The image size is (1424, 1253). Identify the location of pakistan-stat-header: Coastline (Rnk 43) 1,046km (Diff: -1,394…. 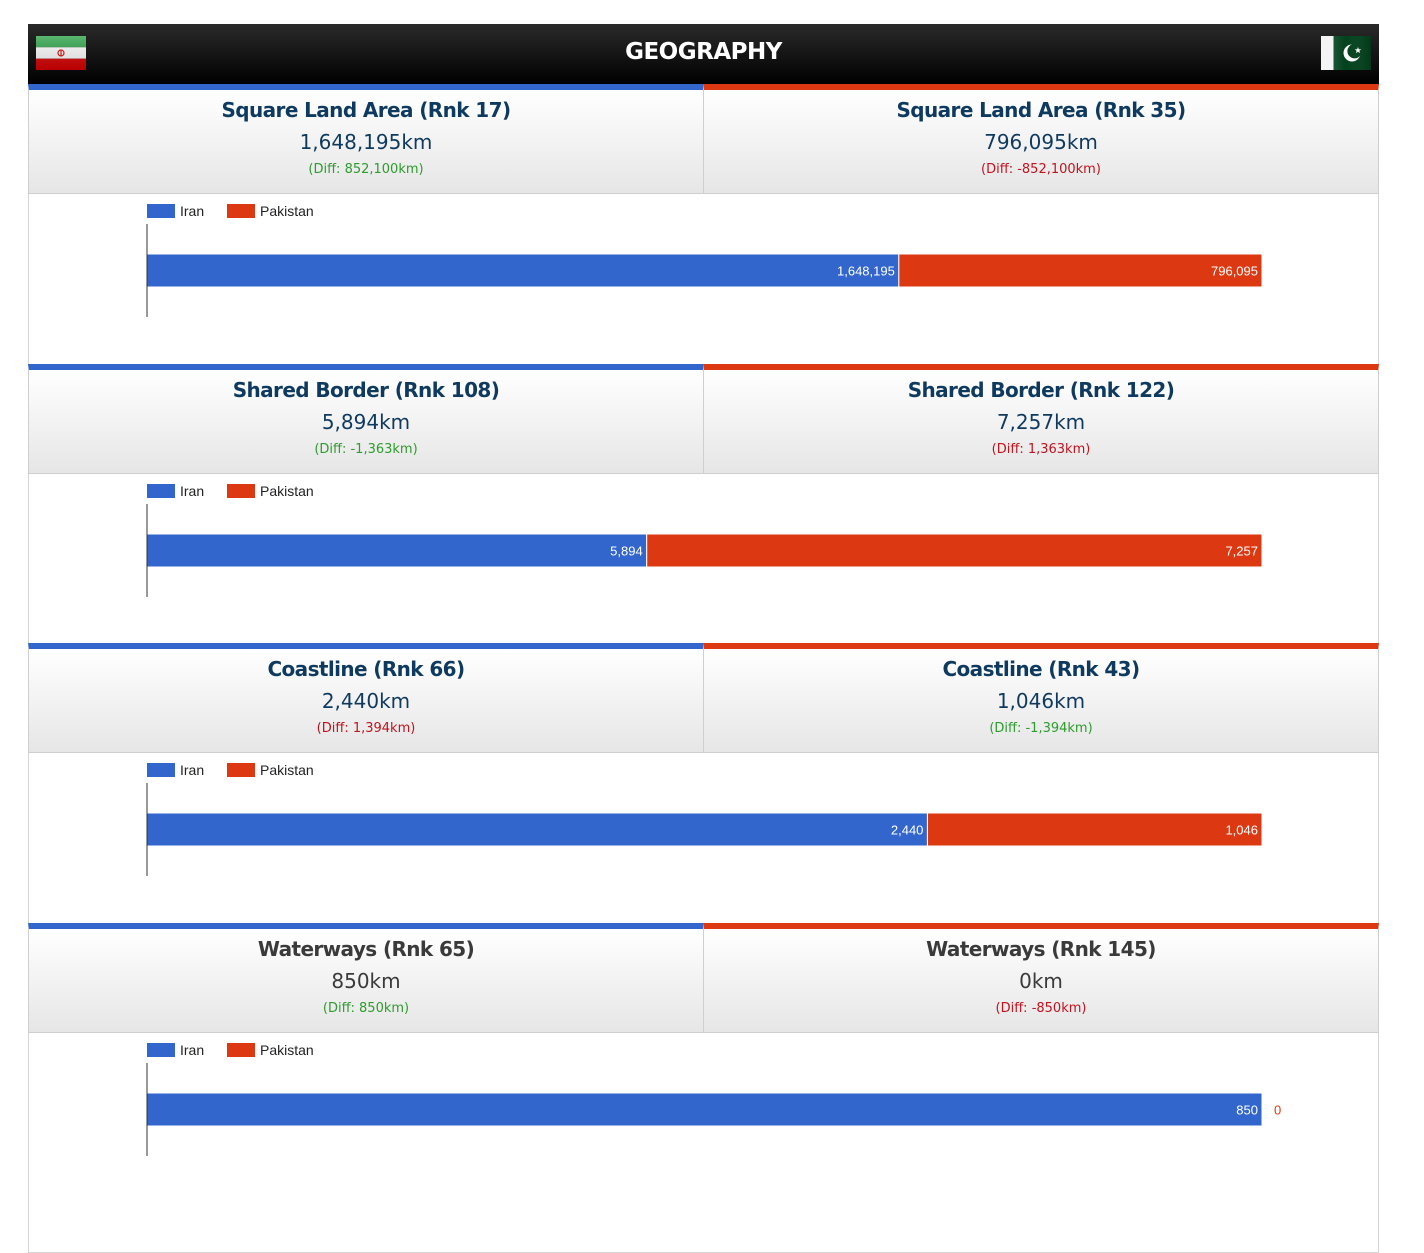
(1041, 698).